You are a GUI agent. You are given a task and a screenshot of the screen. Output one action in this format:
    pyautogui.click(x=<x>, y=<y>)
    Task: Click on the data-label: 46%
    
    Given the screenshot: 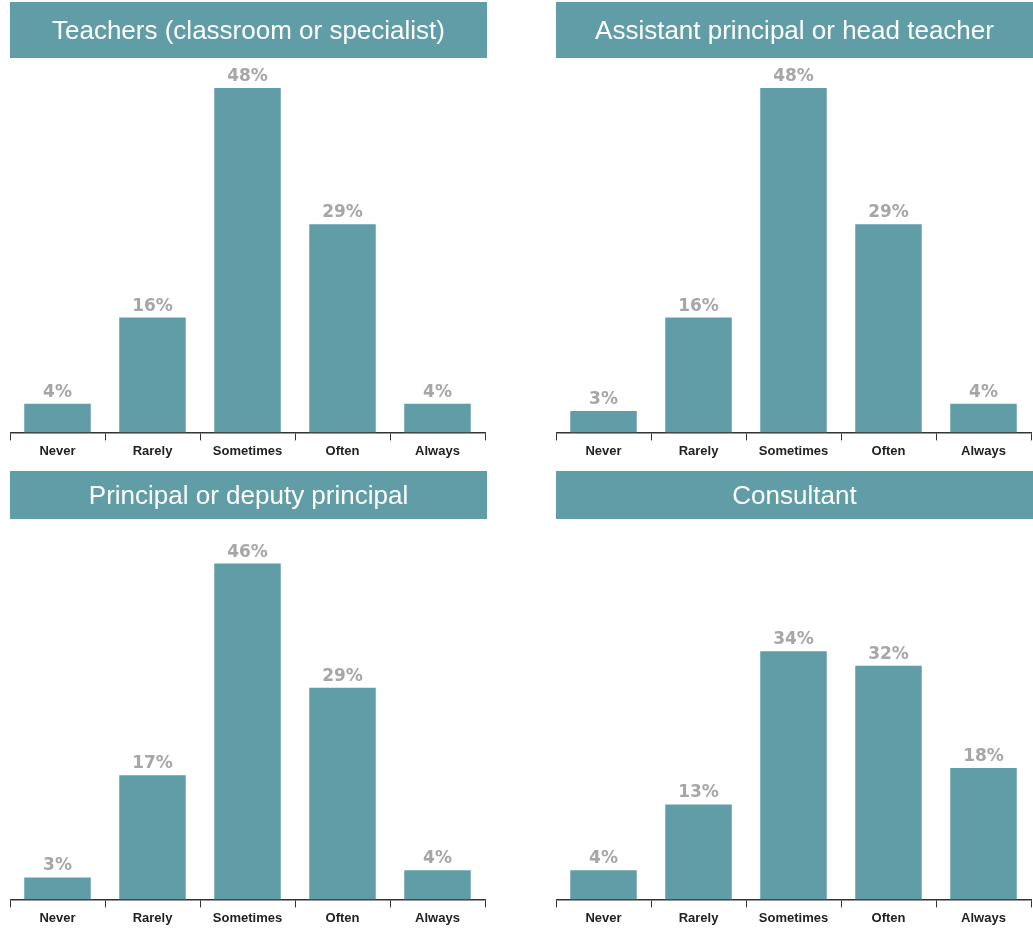 What is the action you would take?
    pyautogui.click(x=247, y=550)
    